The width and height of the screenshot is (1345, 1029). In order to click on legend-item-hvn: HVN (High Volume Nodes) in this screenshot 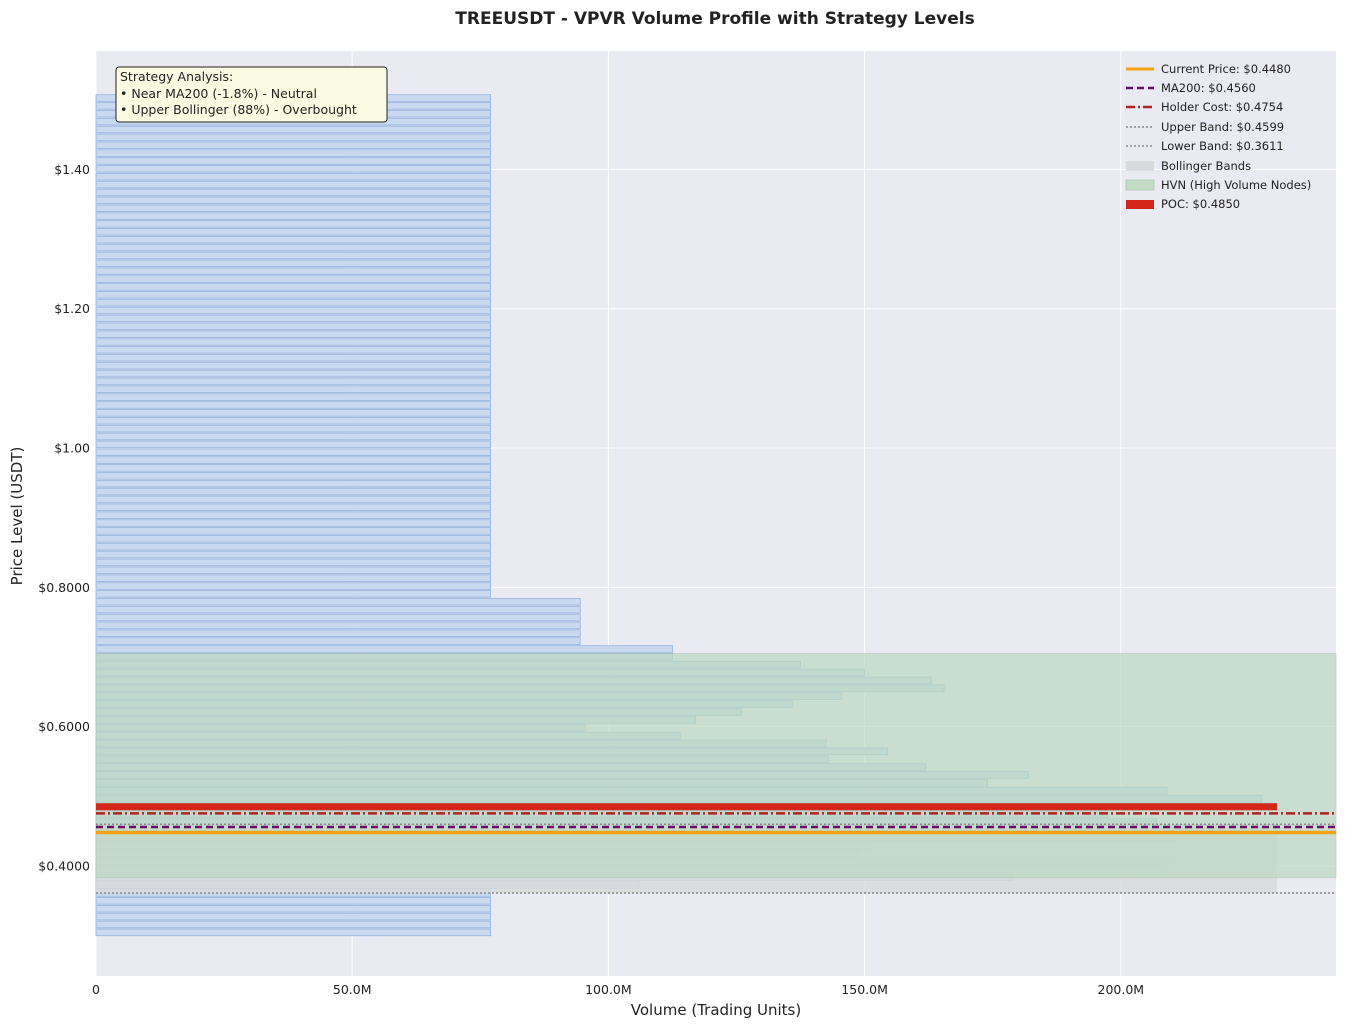, I will do `click(1218, 185)`.